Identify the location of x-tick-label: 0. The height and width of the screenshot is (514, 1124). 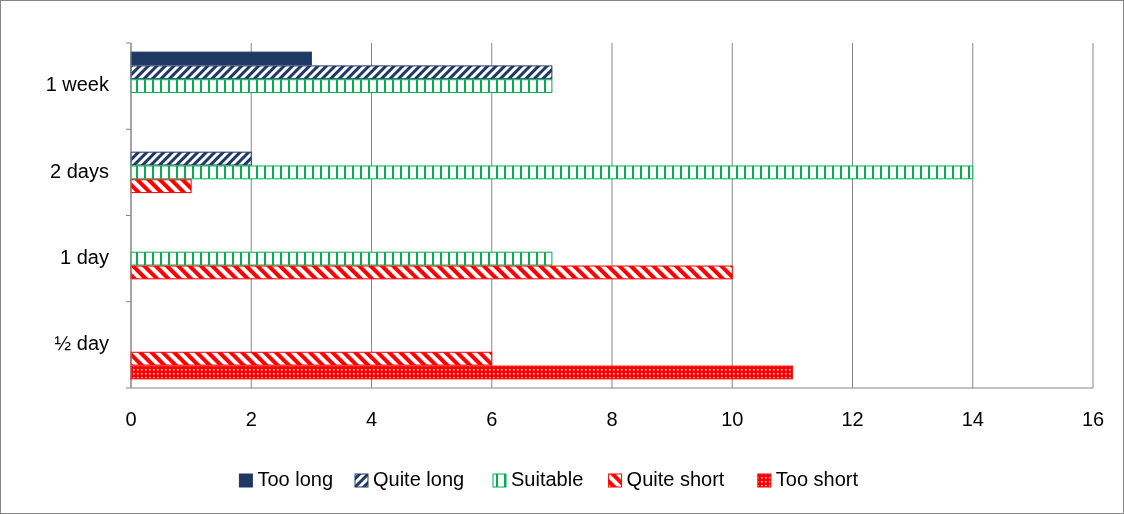
(131, 419).